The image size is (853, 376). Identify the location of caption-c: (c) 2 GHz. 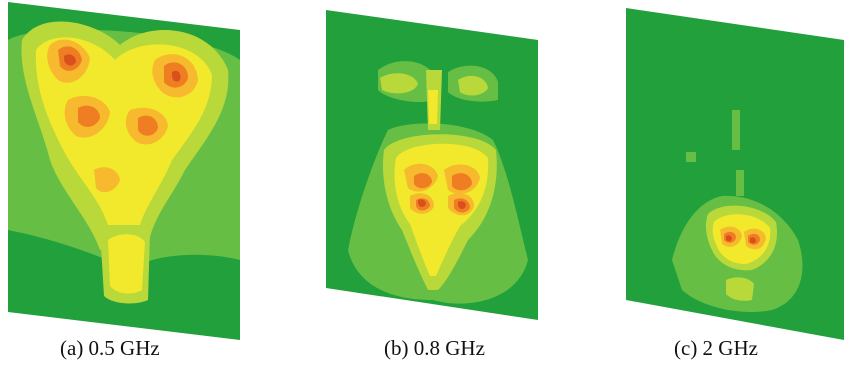
(716, 348).